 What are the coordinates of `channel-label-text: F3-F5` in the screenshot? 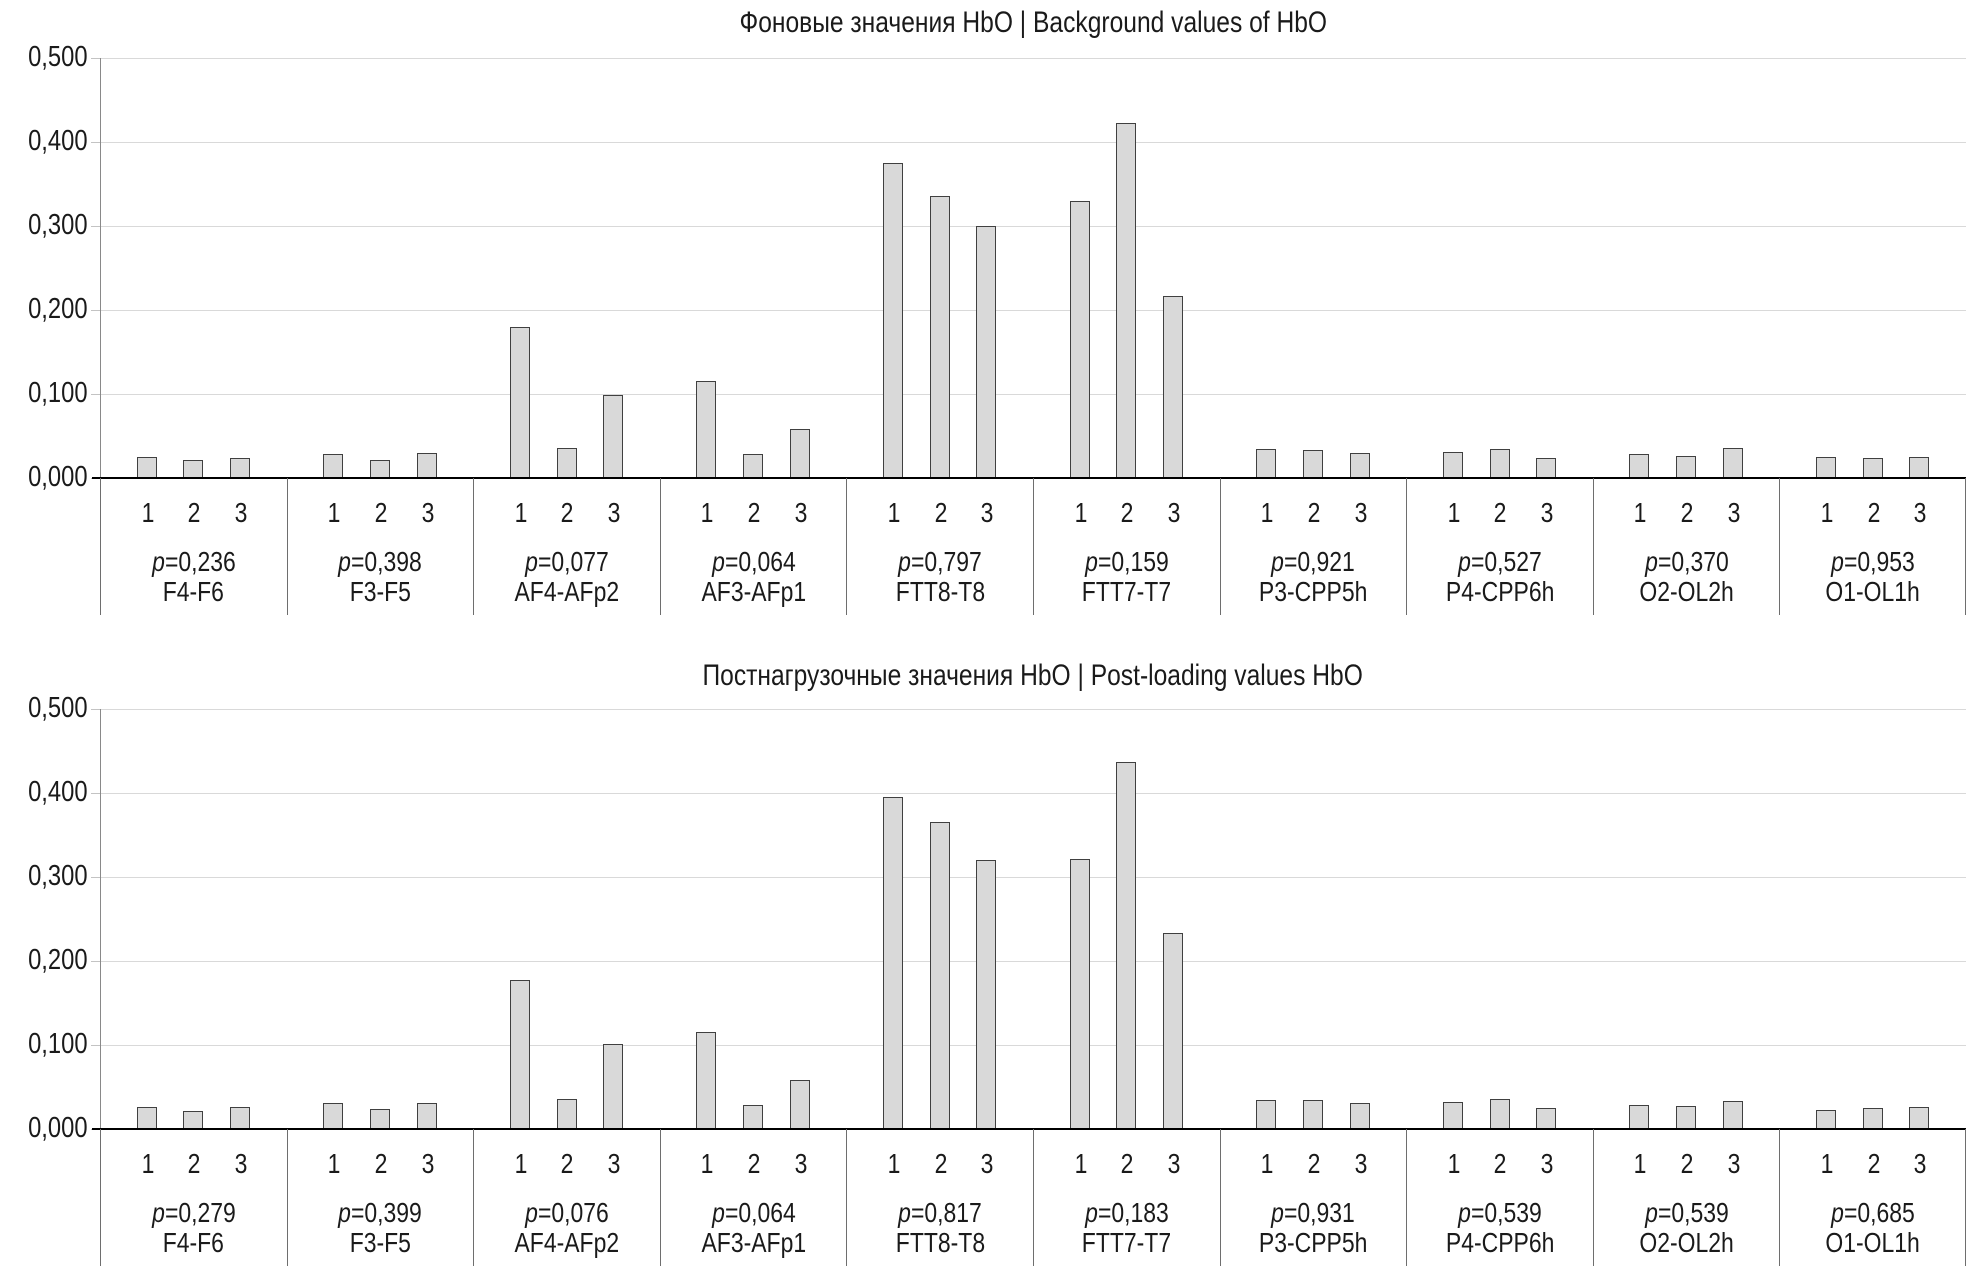 It's located at (380, 591).